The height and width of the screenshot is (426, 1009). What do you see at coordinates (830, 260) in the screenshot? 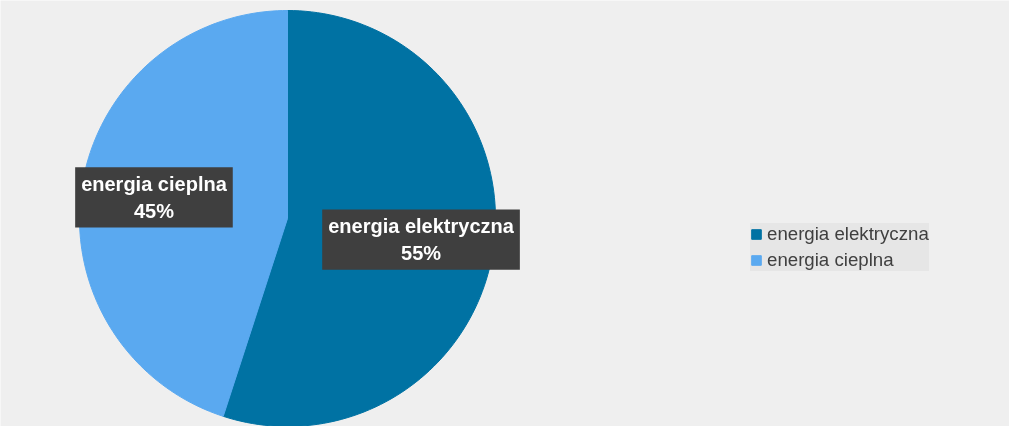
I see `legend-label: energia cieplna` at bounding box center [830, 260].